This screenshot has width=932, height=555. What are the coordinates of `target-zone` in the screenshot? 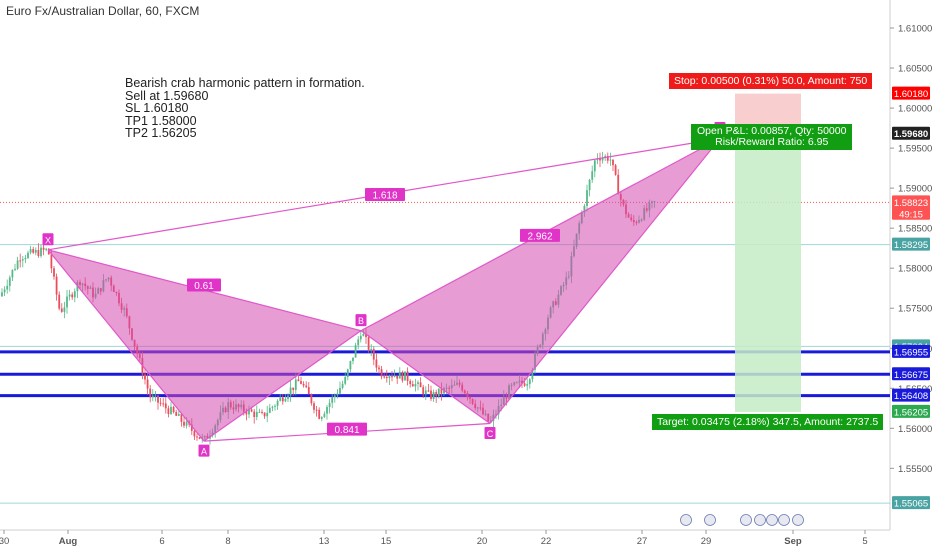 It's located at (768, 272).